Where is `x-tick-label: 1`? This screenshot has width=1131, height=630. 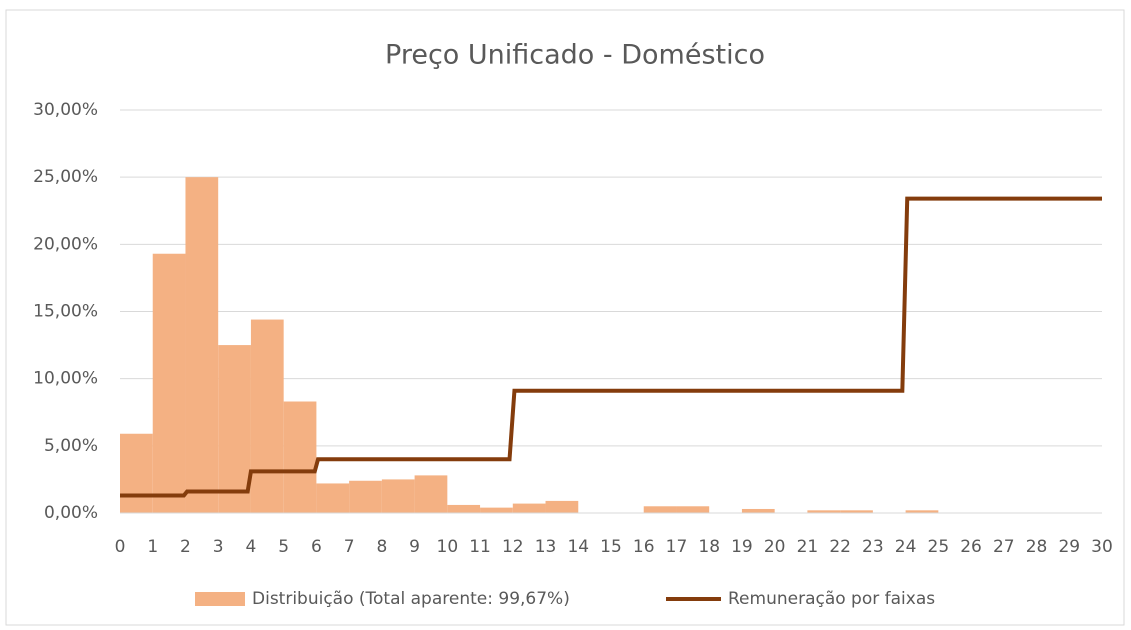
x-tick-label: 1 is located at coordinates (152, 547).